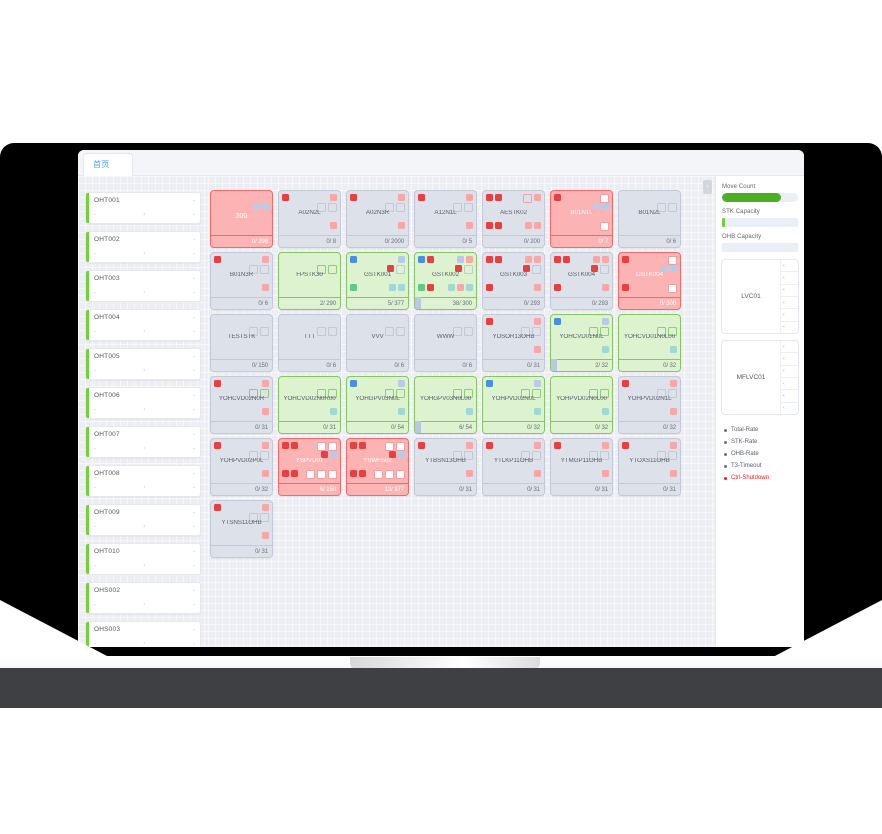 Image resolution: width=882 pixels, height=834 pixels. I want to click on equipment-card: AESTK02 0/ 200, so click(513, 219).